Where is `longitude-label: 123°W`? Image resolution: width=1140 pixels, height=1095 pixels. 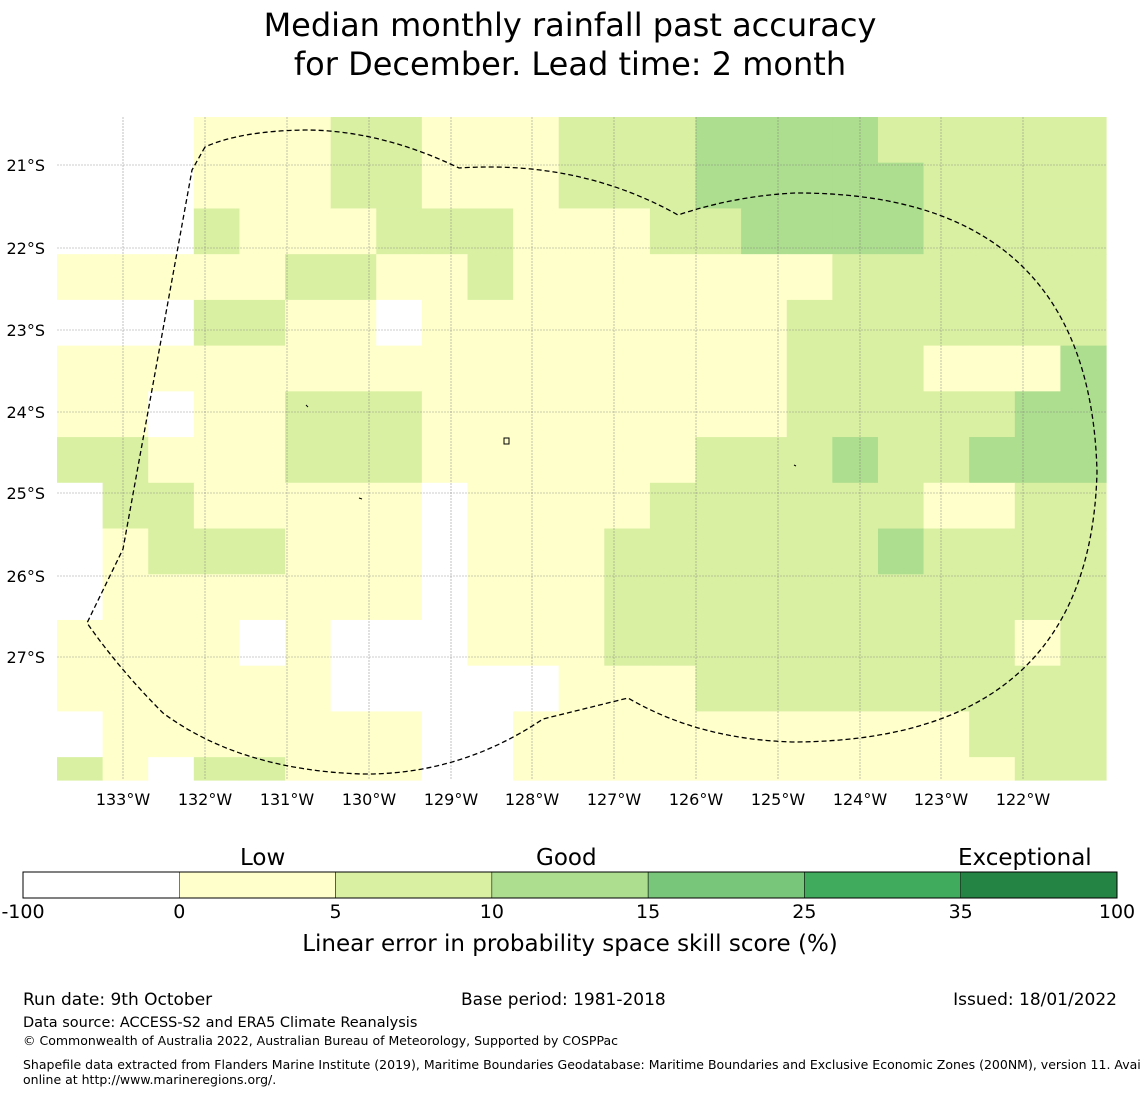
longitude-label: 123°W is located at coordinates (941, 799).